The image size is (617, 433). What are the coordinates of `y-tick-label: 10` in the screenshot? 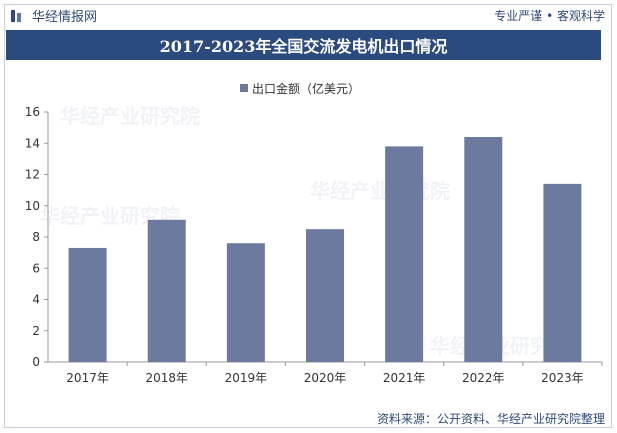 It's located at (32, 206).